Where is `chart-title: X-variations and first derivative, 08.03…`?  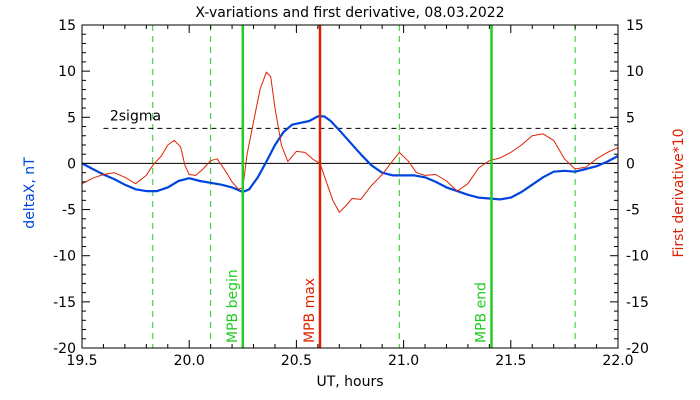 chart-title: X-variations and first derivative, 08.03… is located at coordinates (349, 13).